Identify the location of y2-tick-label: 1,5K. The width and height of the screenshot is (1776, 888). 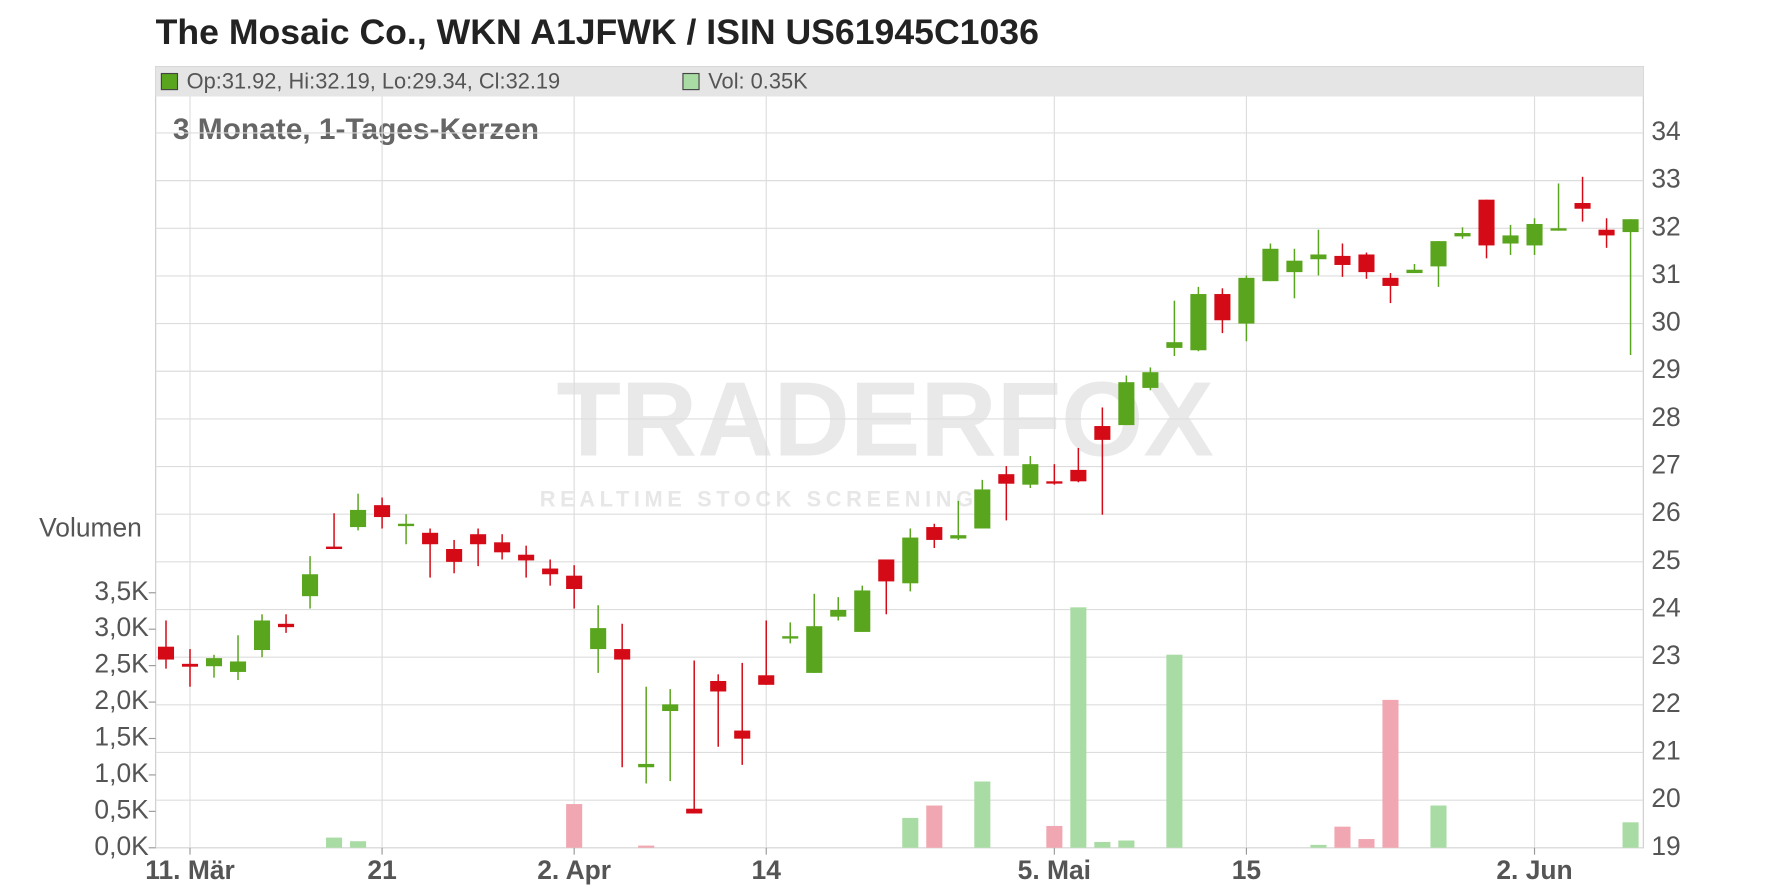
(121, 736).